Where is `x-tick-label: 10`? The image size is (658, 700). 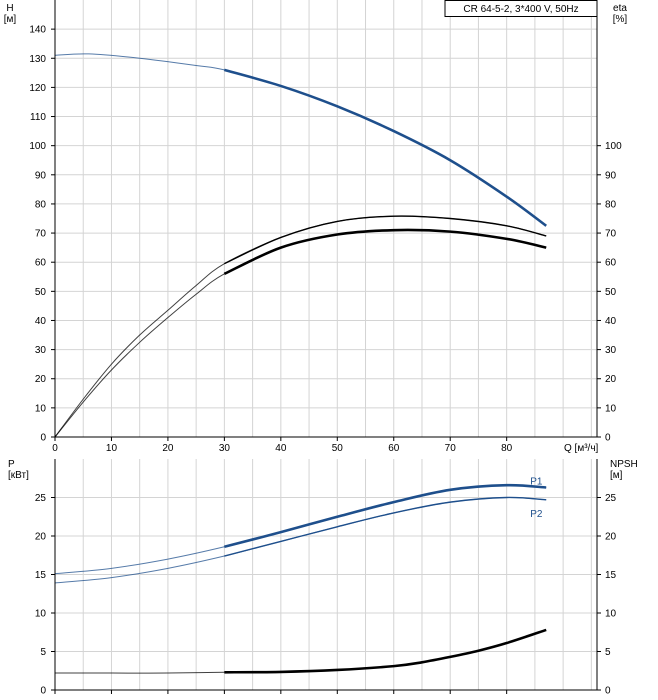 x-tick-label: 10 is located at coordinates (112, 448).